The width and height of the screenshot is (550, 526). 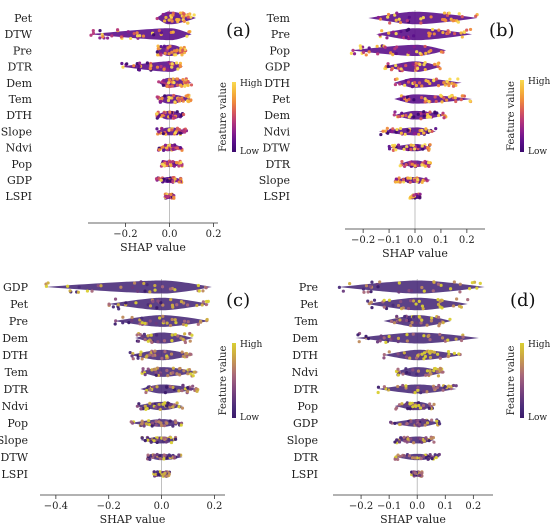 What do you see at coordinates (238, 300) in the screenshot?
I see `panel-label: (c)` at bounding box center [238, 300].